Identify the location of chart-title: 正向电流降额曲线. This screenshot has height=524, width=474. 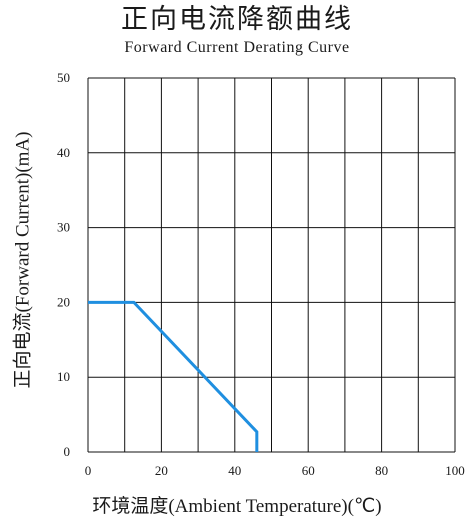
(237, 19).